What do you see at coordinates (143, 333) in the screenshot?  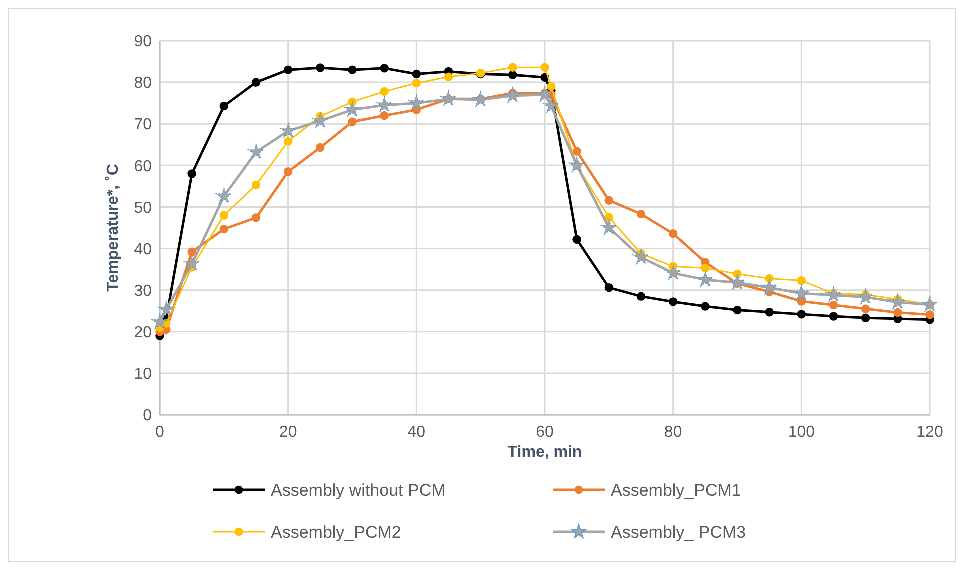 I see `y-tick-label: 20` at bounding box center [143, 333].